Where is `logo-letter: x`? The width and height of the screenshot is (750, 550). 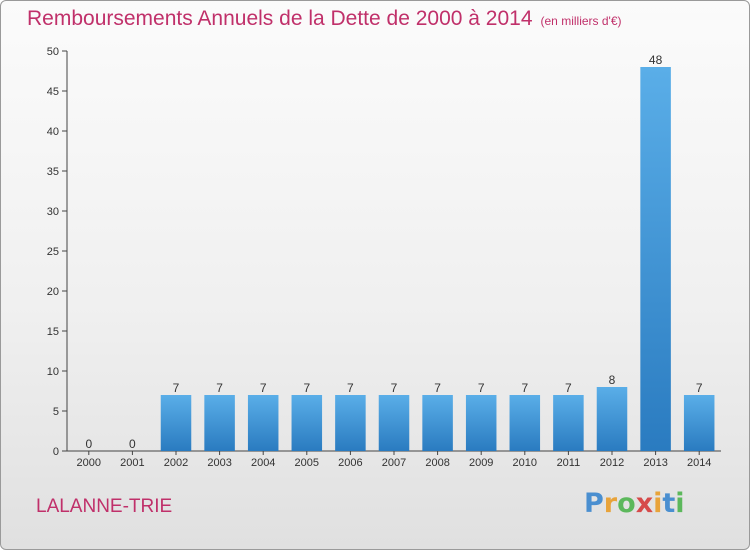 logo-letter: x is located at coordinates (644, 503).